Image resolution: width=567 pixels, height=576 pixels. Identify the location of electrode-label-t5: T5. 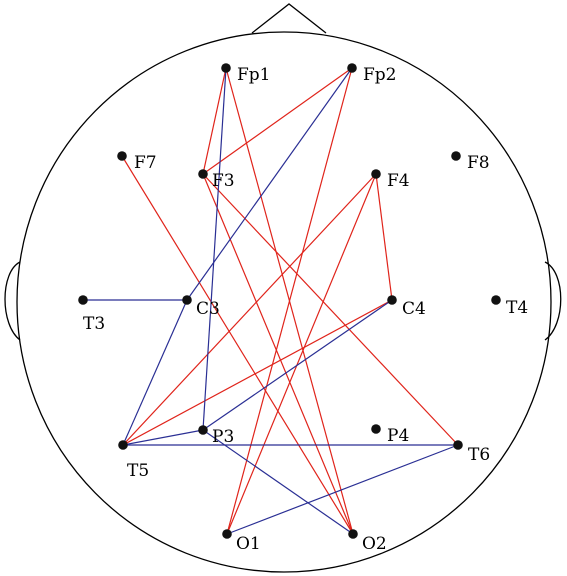
(138, 471).